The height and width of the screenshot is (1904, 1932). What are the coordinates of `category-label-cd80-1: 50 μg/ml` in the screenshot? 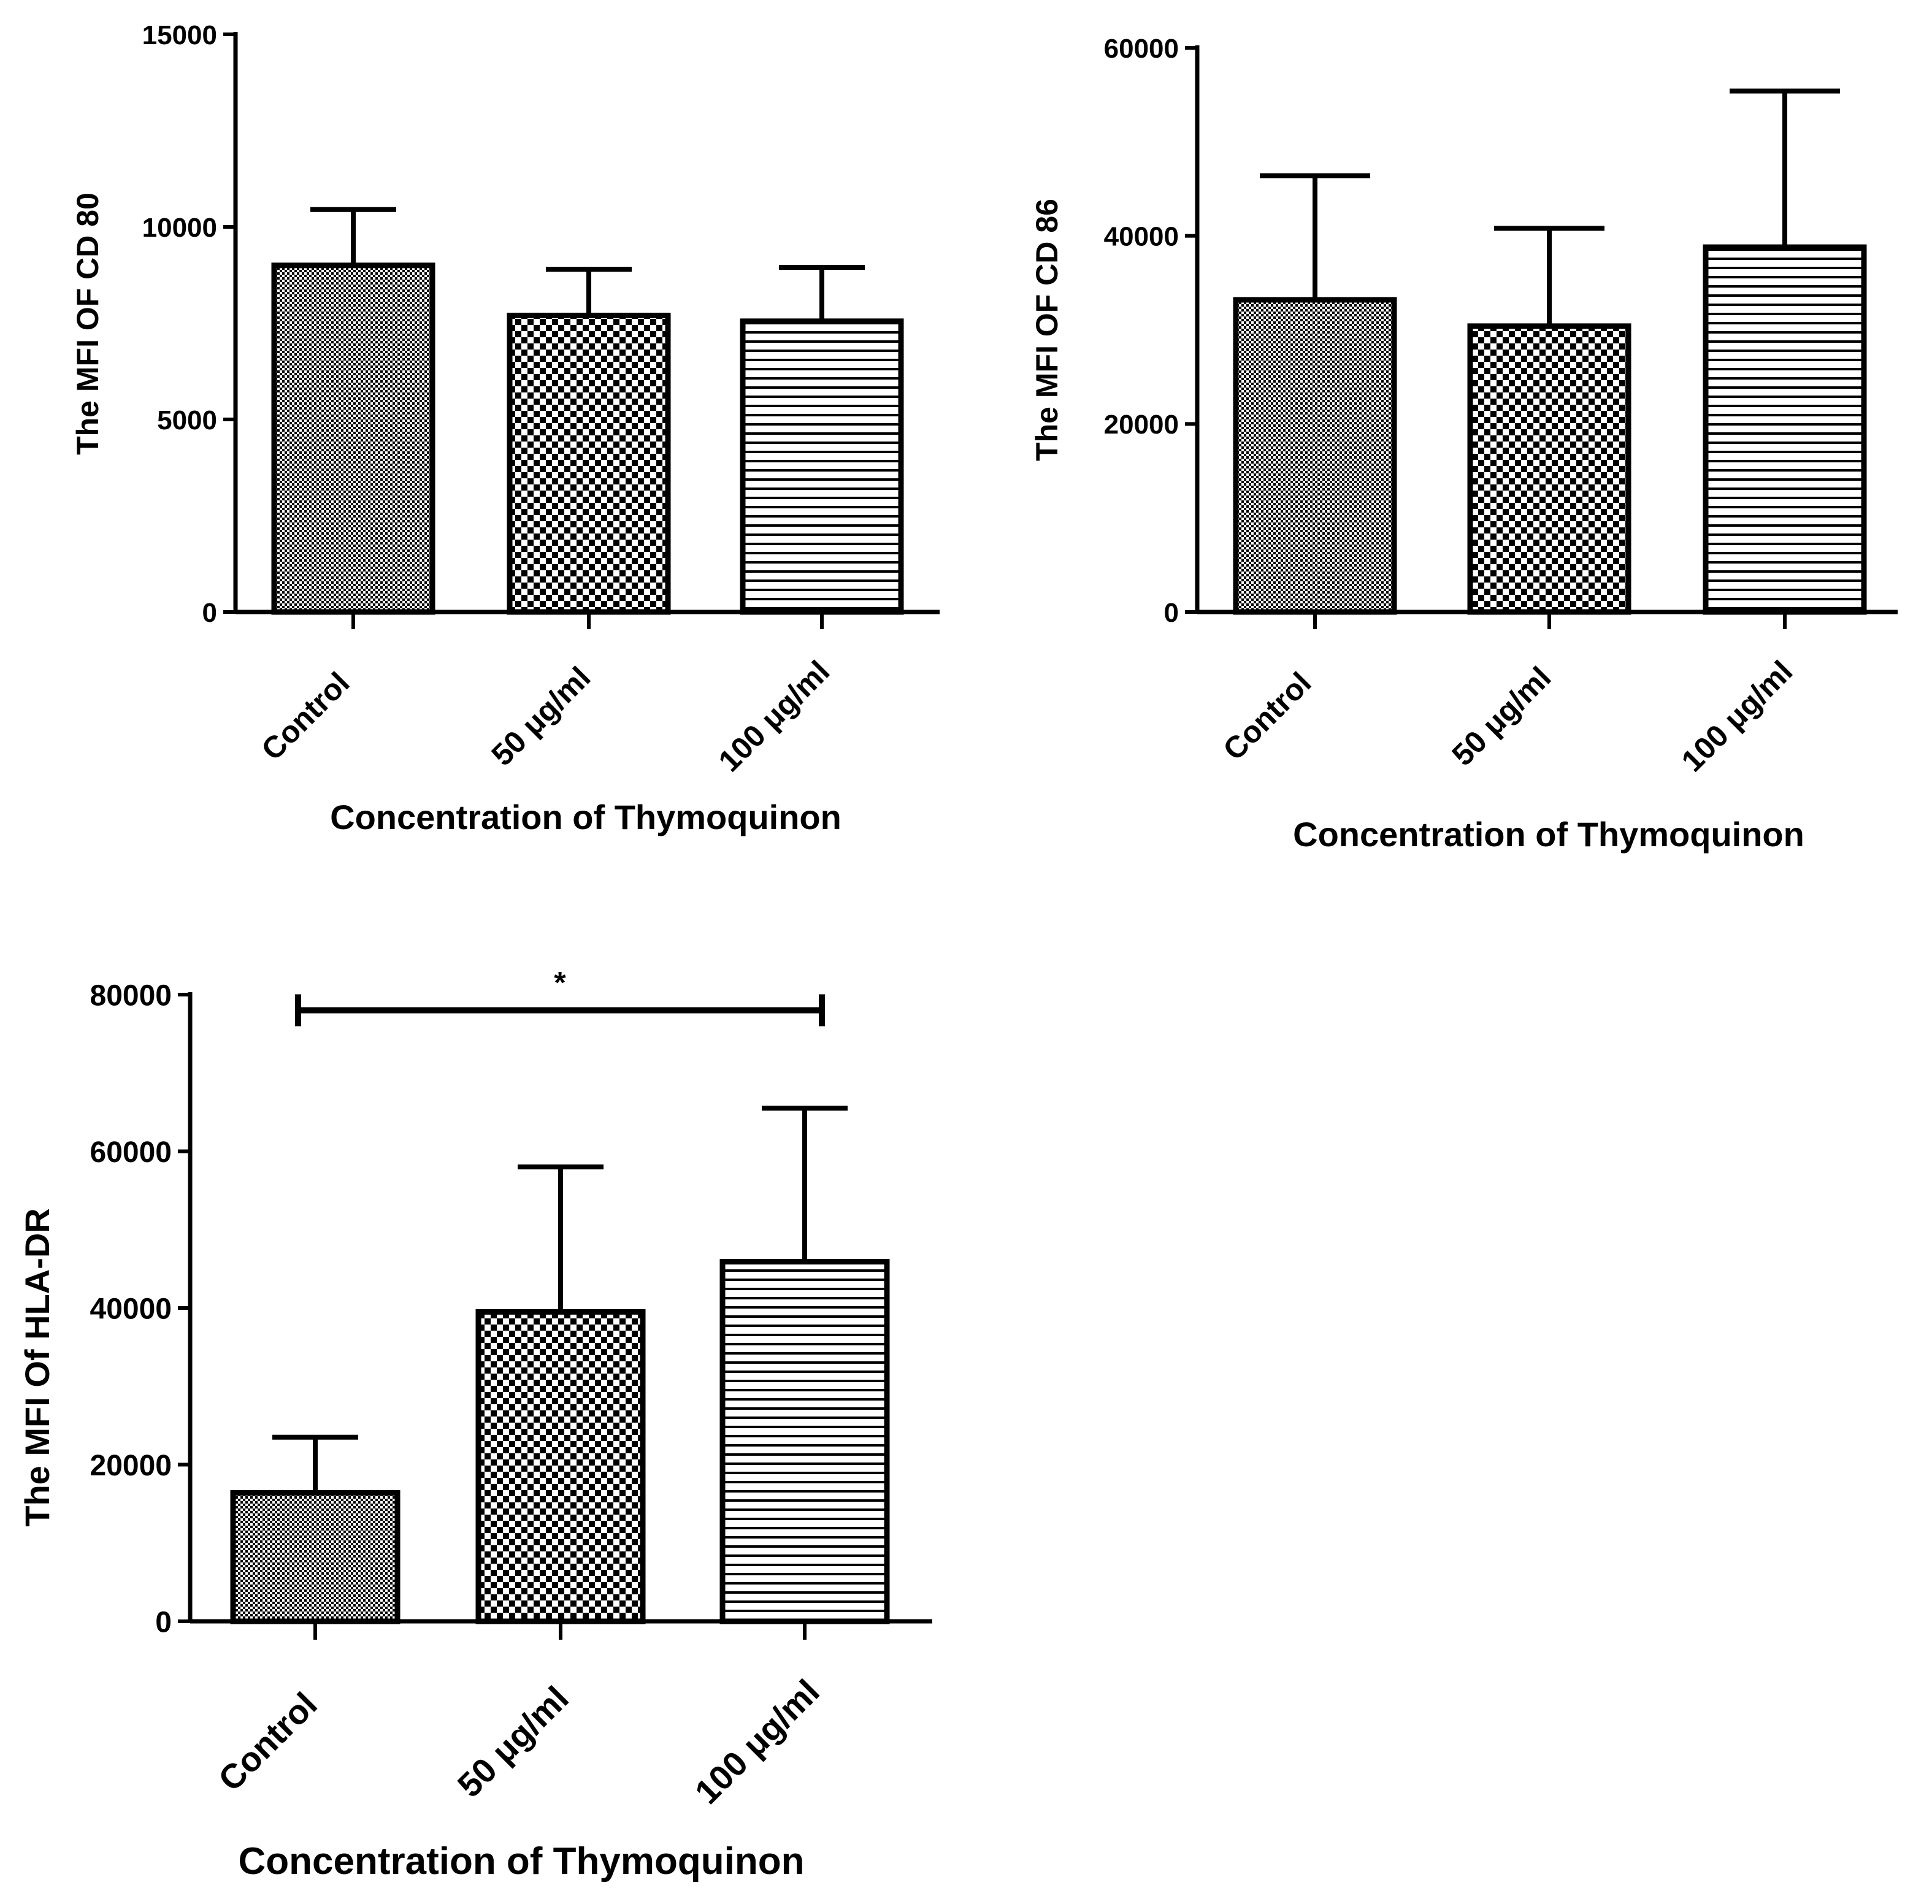 It's located at (541, 716).